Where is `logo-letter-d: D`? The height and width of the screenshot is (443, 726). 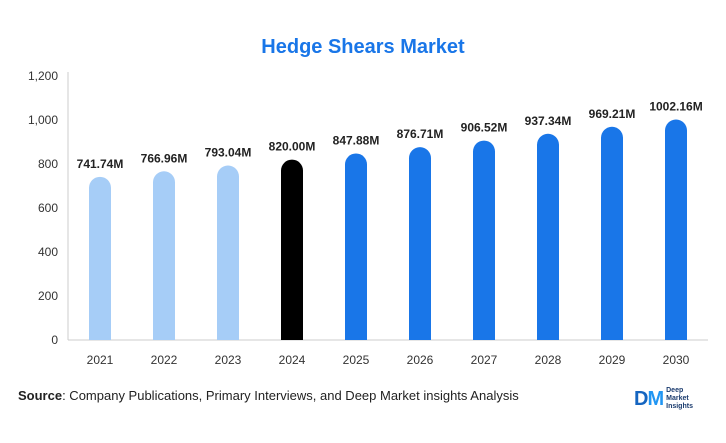 logo-letter-d: D is located at coordinates (641, 399).